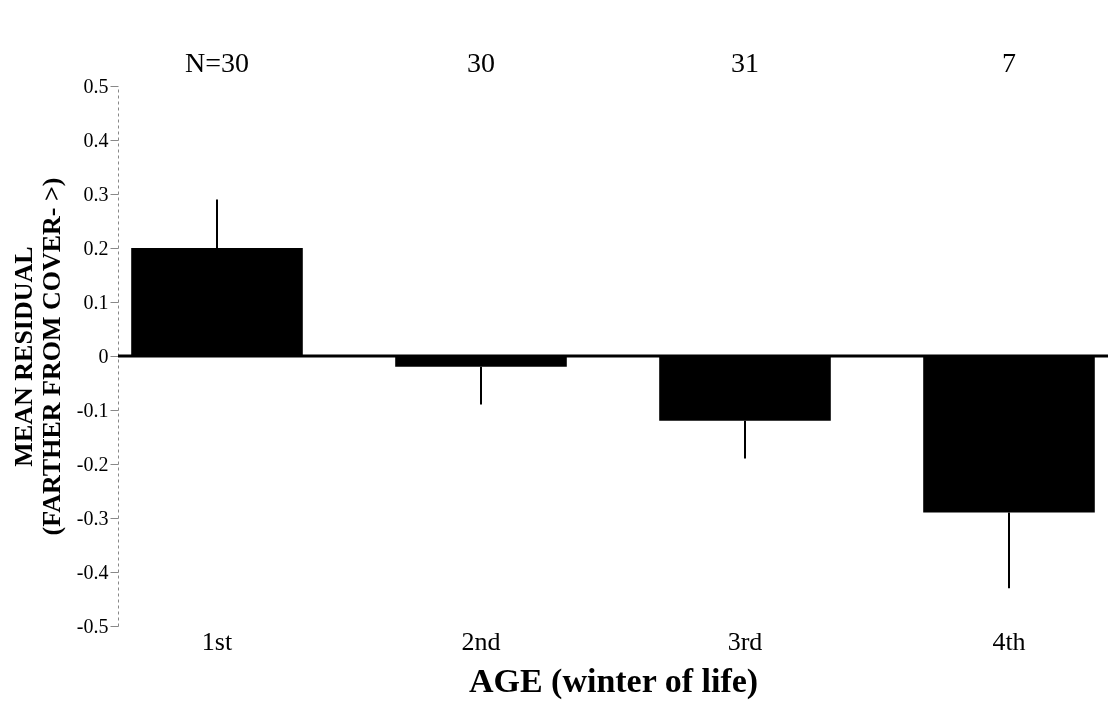 The width and height of the screenshot is (1120, 708). I want to click on y-axis-title: MEAN RESIDUAL (FARTHER FROM COVER- >), so click(37, 356).